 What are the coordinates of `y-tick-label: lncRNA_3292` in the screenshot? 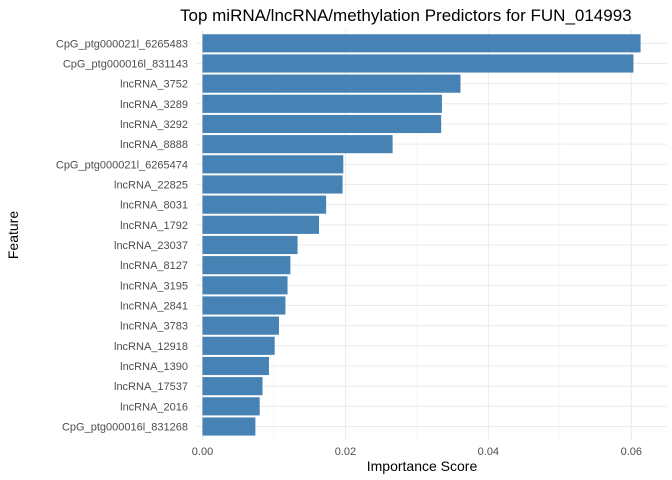 It's located at (154, 125).